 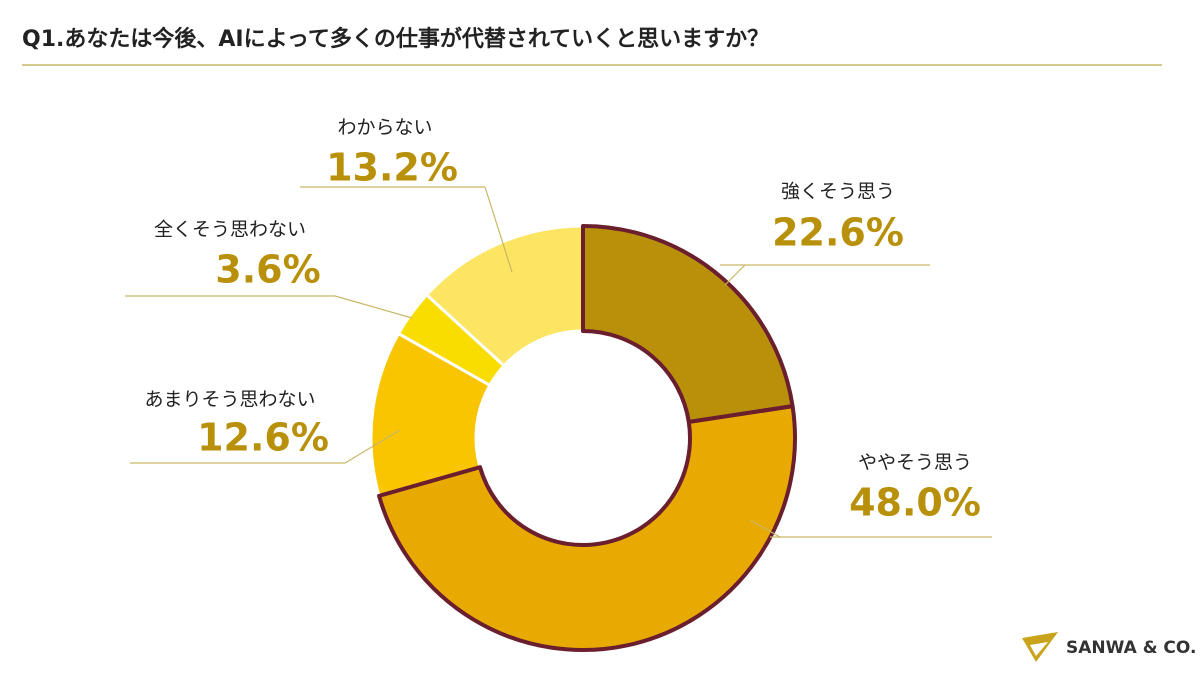 I want to click on value-label: 48.0%, so click(x=915, y=503).